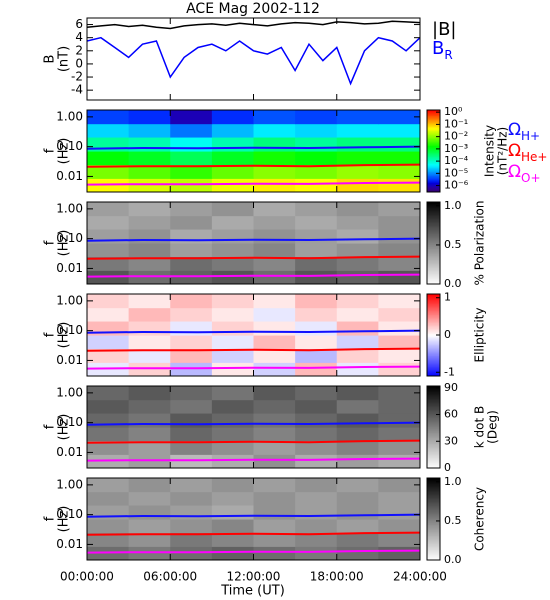  Describe the element at coordinates (451, 387) in the screenshot. I see `colorbar-tick-label: 90` at that location.